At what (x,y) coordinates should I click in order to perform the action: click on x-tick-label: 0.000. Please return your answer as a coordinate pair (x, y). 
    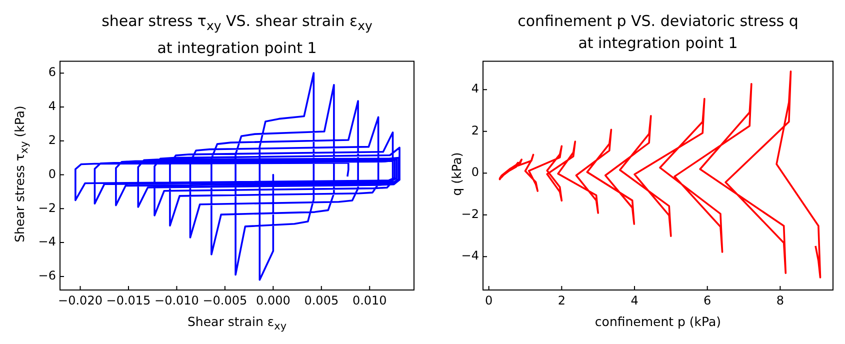
    Looking at the image, I should click on (273, 300).